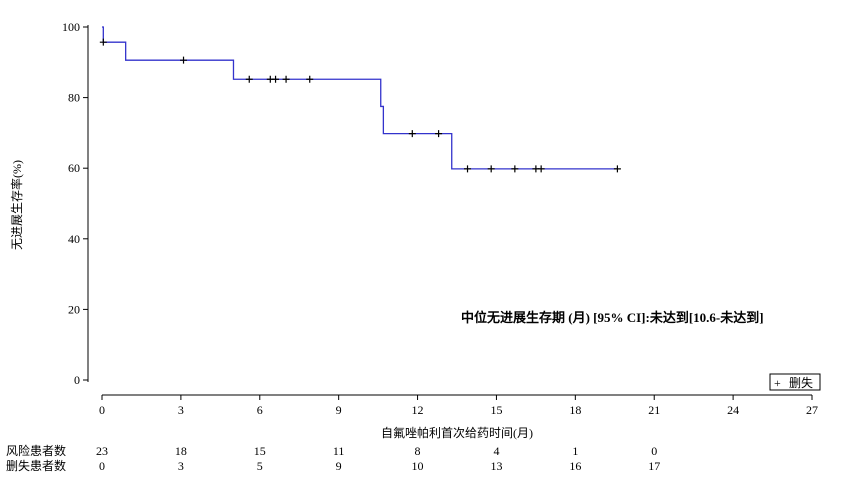 The image size is (844, 493). I want to click on x-tick-label: 21, so click(654, 410).